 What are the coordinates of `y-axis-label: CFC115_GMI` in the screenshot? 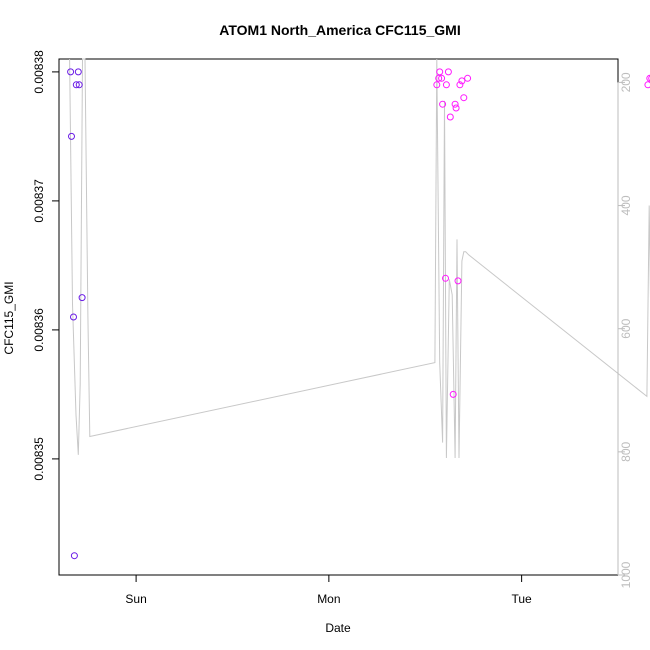 It's located at (9, 317).